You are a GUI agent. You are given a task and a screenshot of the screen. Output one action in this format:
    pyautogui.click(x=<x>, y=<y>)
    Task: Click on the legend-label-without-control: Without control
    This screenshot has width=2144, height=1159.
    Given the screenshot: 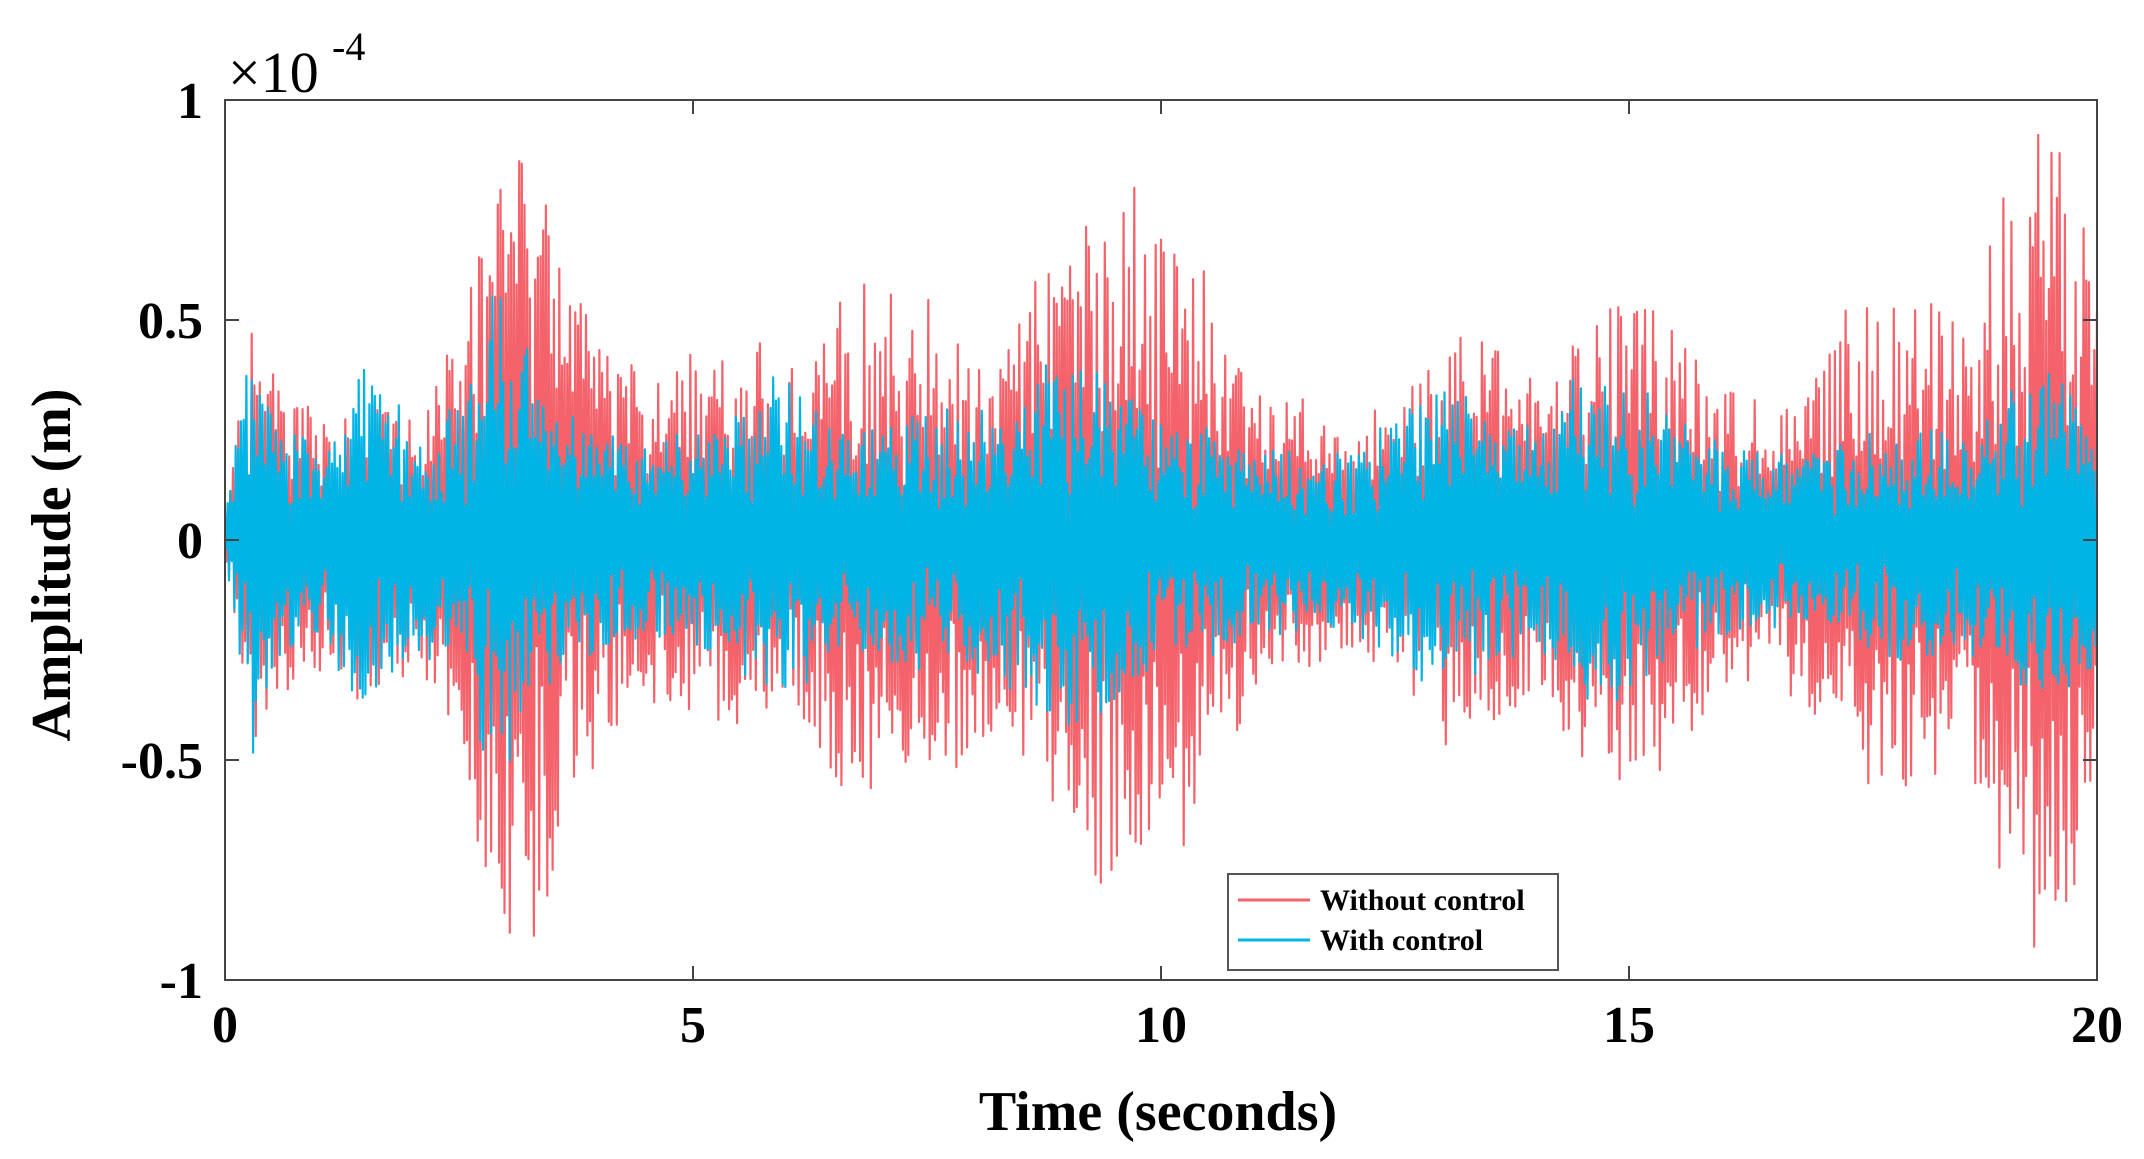 What is the action you would take?
    pyautogui.click(x=1422, y=900)
    